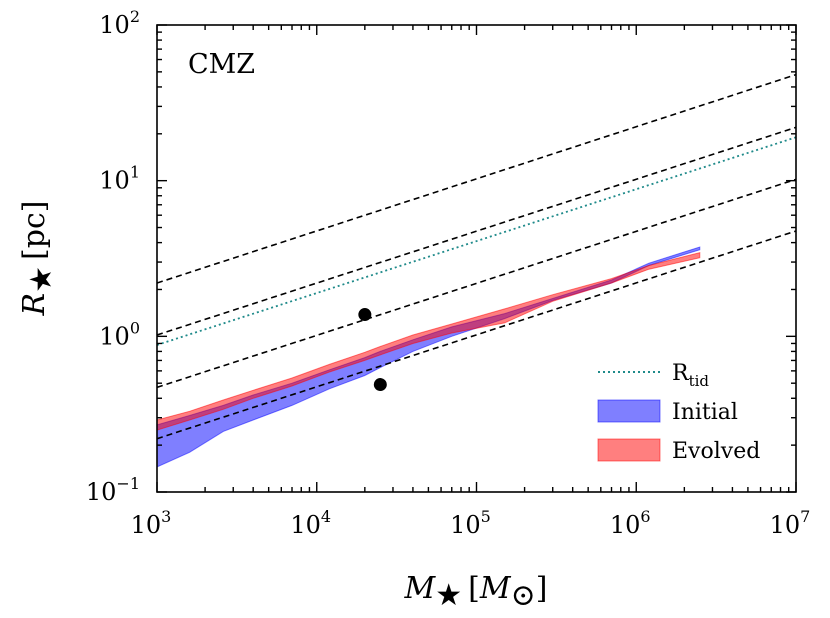  I want to click on y-tick-label: 10², so click(119, 23).